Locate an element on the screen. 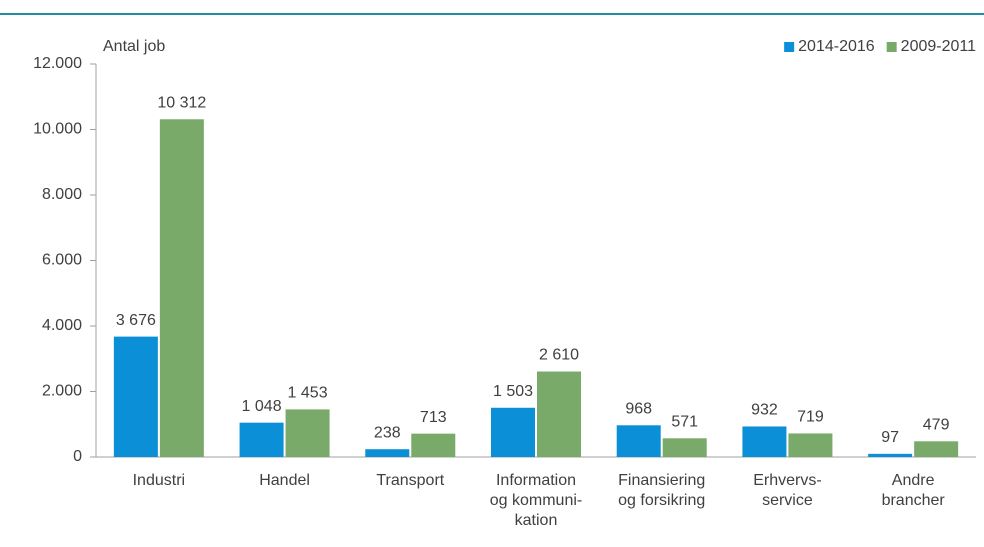  legend-label: 2014-2016 is located at coordinates (836, 46).